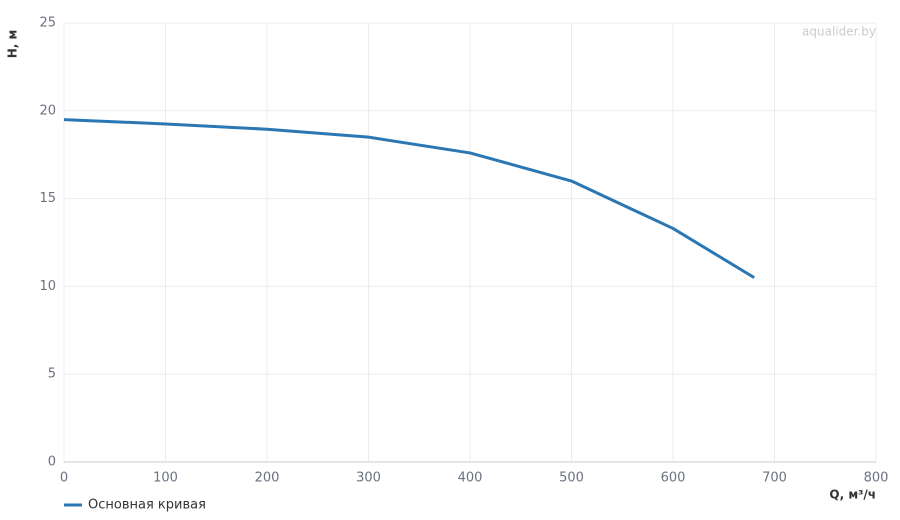 The width and height of the screenshot is (900, 520). Describe the element at coordinates (774, 478) in the screenshot. I see `x-tick-label: 700` at that location.